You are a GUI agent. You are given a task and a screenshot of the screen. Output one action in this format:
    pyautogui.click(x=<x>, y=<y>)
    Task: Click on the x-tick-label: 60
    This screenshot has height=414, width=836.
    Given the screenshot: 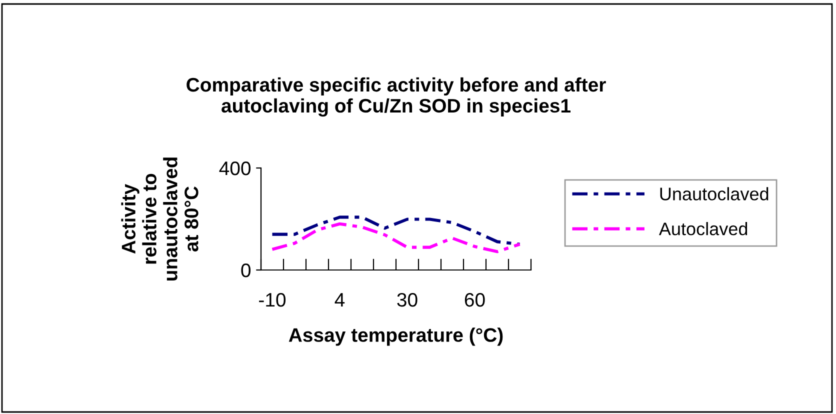 What is the action you would take?
    pyautogui.click(x=474, y=299)
    